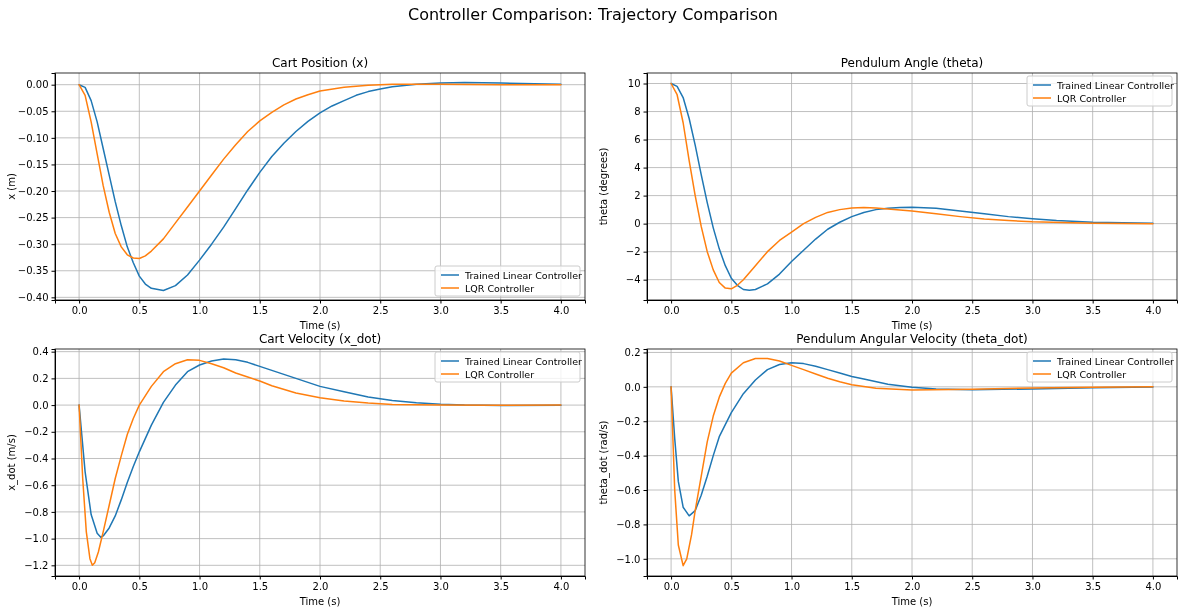 This screenshot has width=1187, height=608. Describe the element at coordinates (36, 566) in the screenshot. I see `y-tick-label: −1.2` at that location.